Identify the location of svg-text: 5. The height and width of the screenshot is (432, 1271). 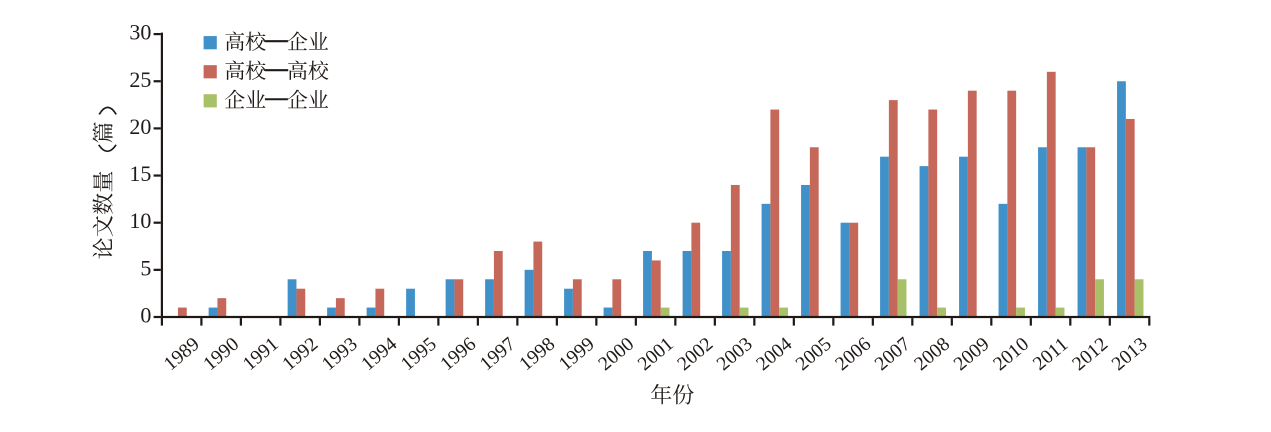
(145, 267).